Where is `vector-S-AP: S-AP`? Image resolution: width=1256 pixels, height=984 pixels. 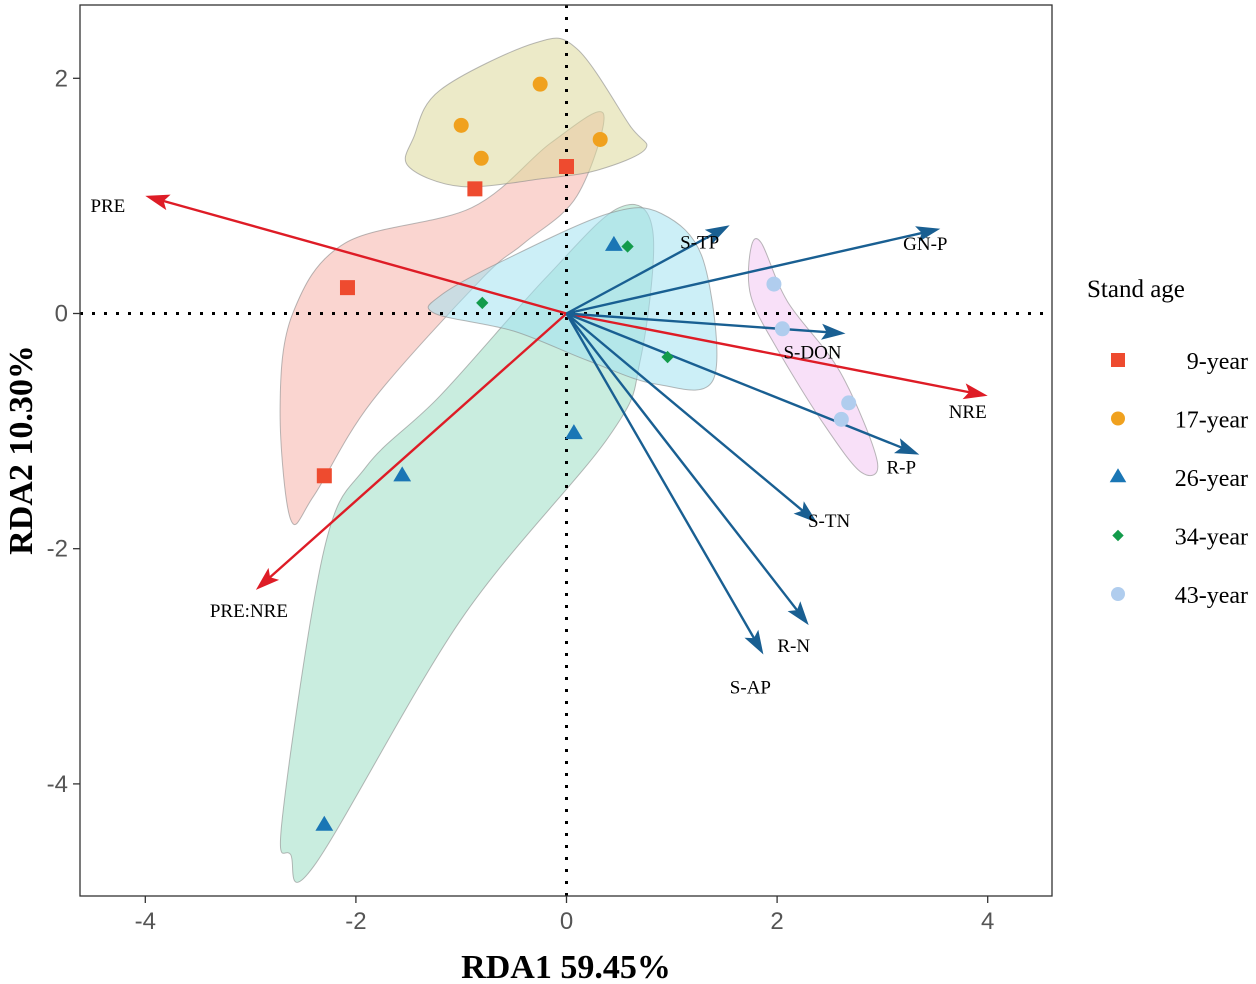
vector-S-AP: S-AP is located at coordinates (668, 505).